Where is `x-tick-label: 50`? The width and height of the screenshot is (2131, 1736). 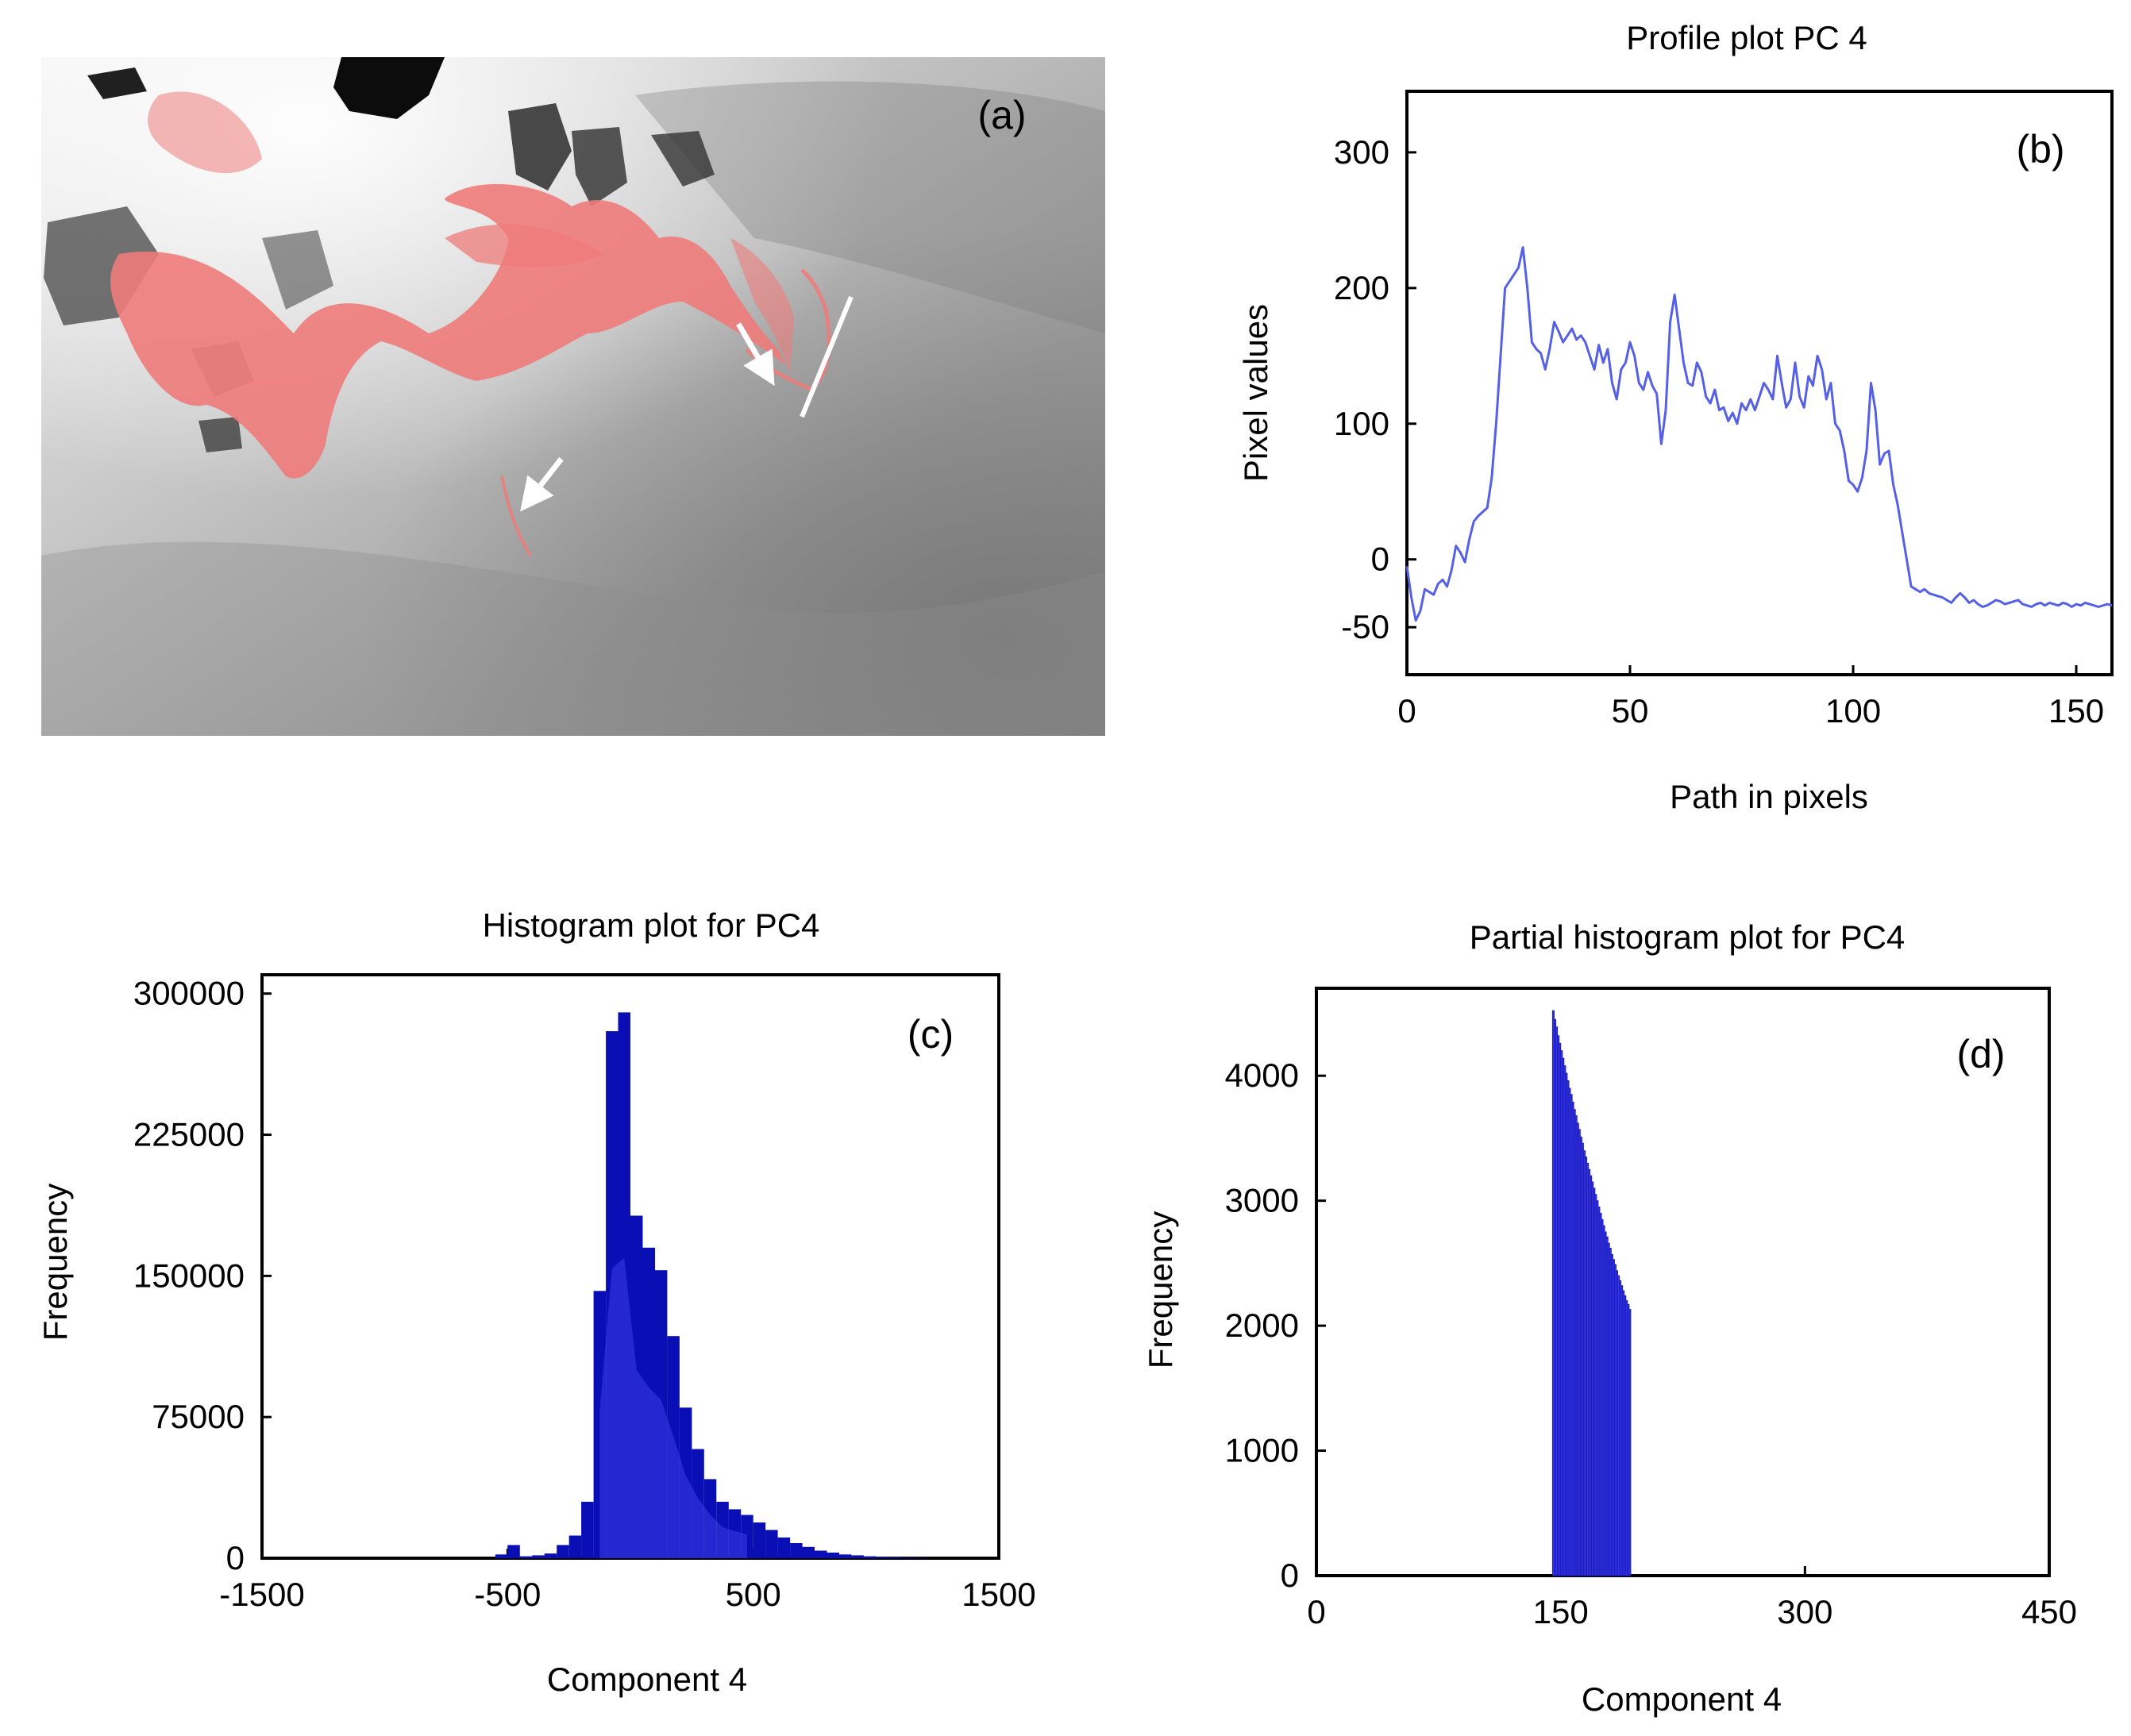 x-tick-label: 50 is located at coordinates (1630, 710).